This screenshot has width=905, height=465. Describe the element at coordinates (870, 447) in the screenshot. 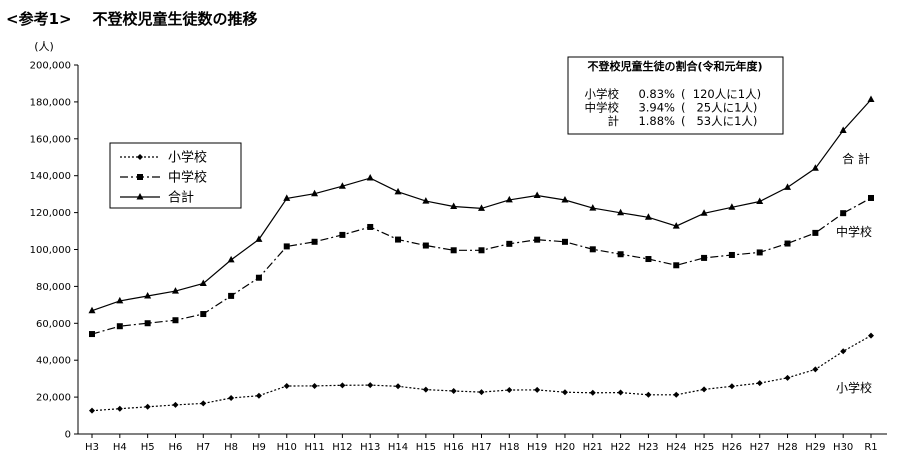

I see `x-tick-label: R1` at that location.